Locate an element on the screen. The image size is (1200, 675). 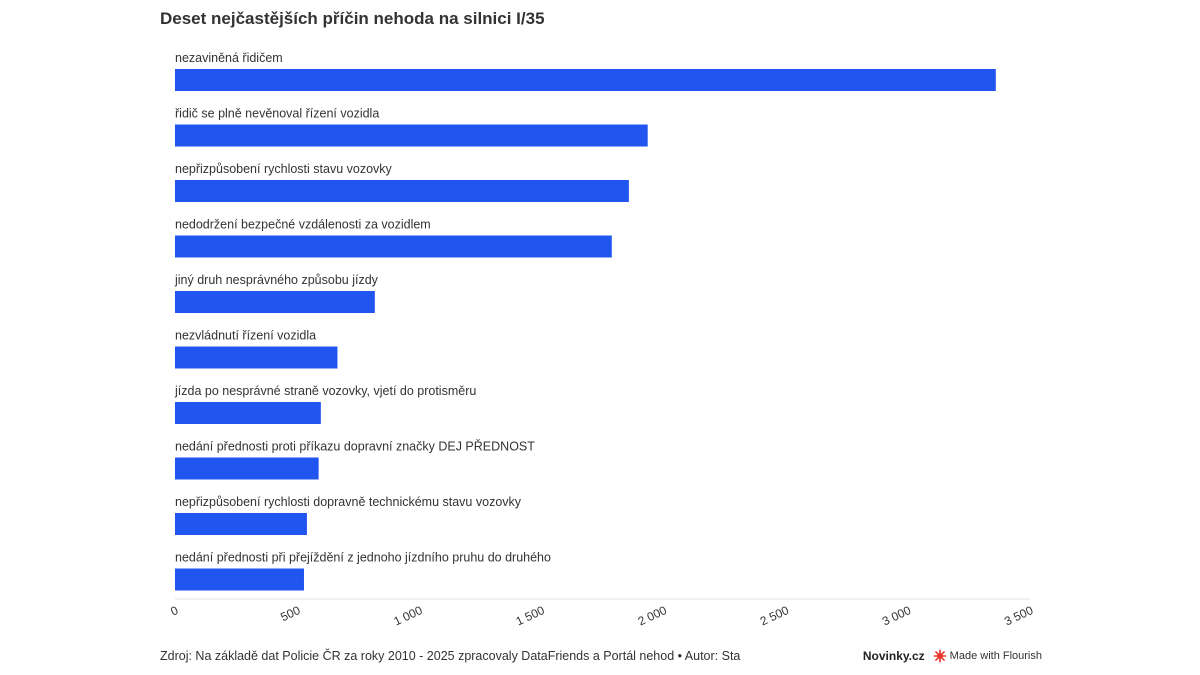
bar-label: nepřizpůsobení rychlosti stavu vozovky is located at coordinates (284, 169).